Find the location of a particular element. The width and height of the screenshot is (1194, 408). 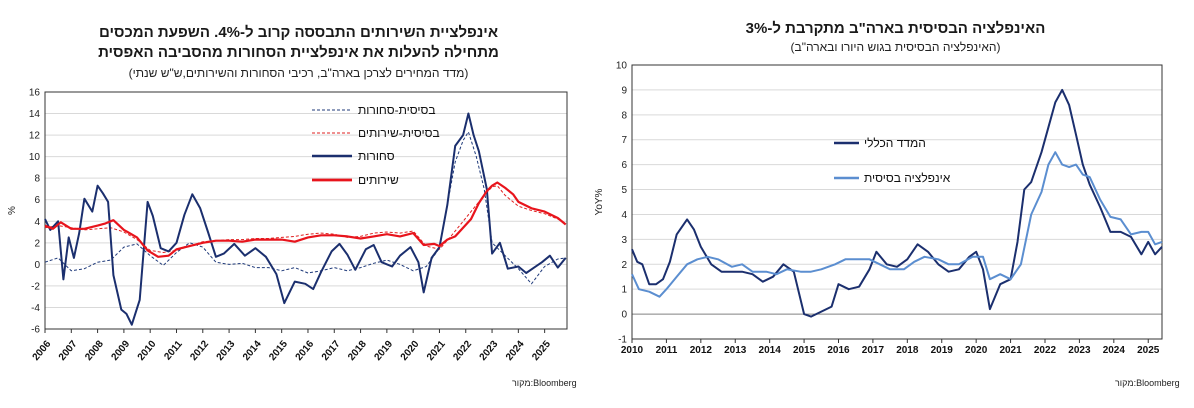

legend-label: סחורות is located at coordinates (376, 156).